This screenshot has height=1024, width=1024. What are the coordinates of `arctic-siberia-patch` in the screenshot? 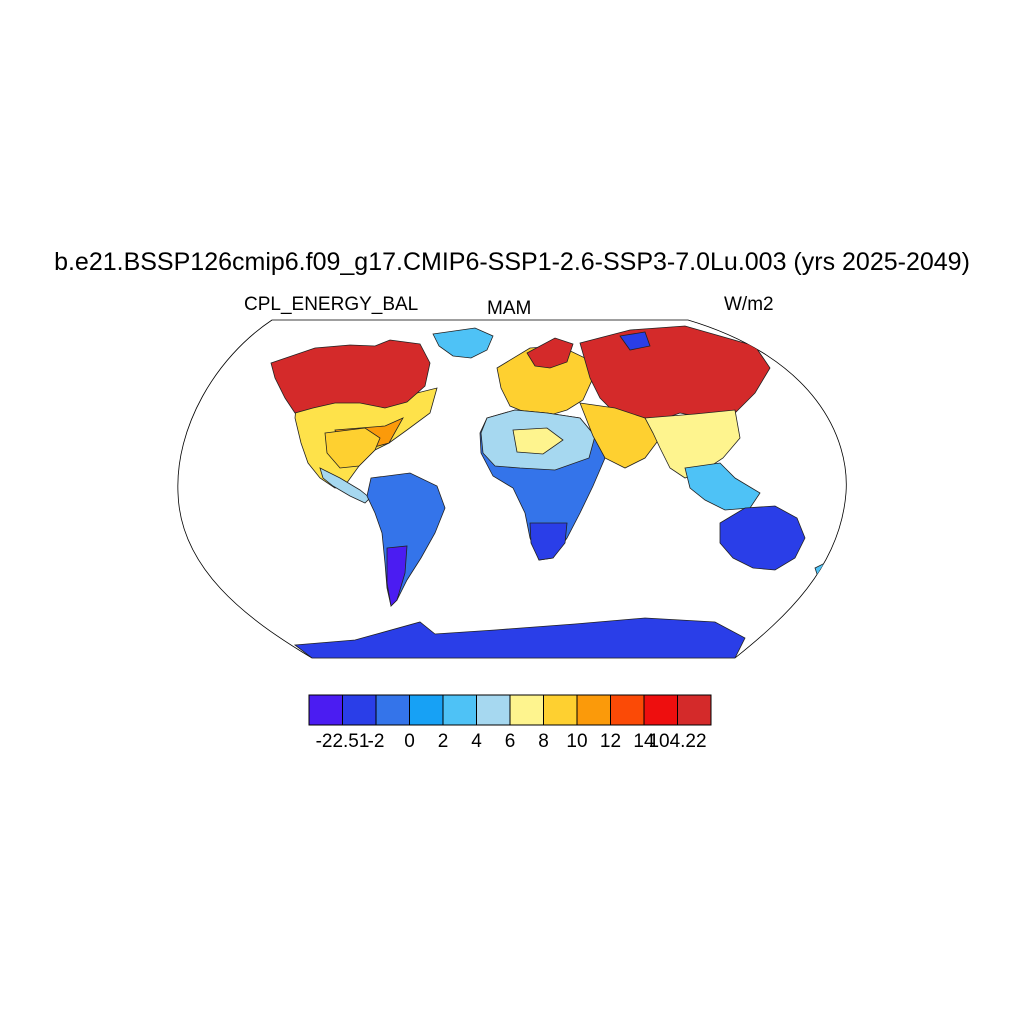 It's located at (635, 341).